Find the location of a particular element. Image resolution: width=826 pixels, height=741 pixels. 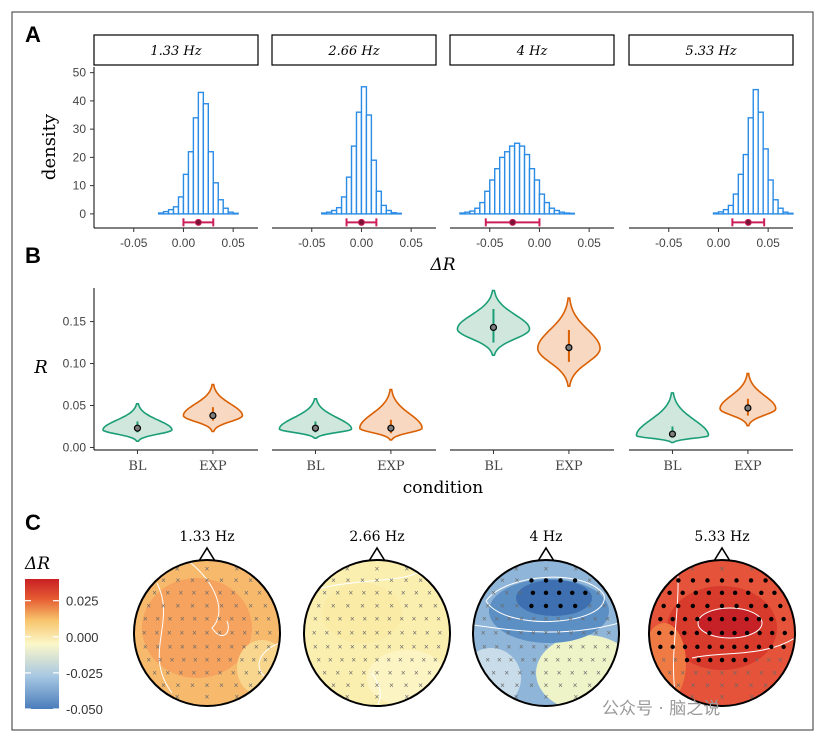

y-tick-label-b: 0.15 is located at coordinates (75, 322).